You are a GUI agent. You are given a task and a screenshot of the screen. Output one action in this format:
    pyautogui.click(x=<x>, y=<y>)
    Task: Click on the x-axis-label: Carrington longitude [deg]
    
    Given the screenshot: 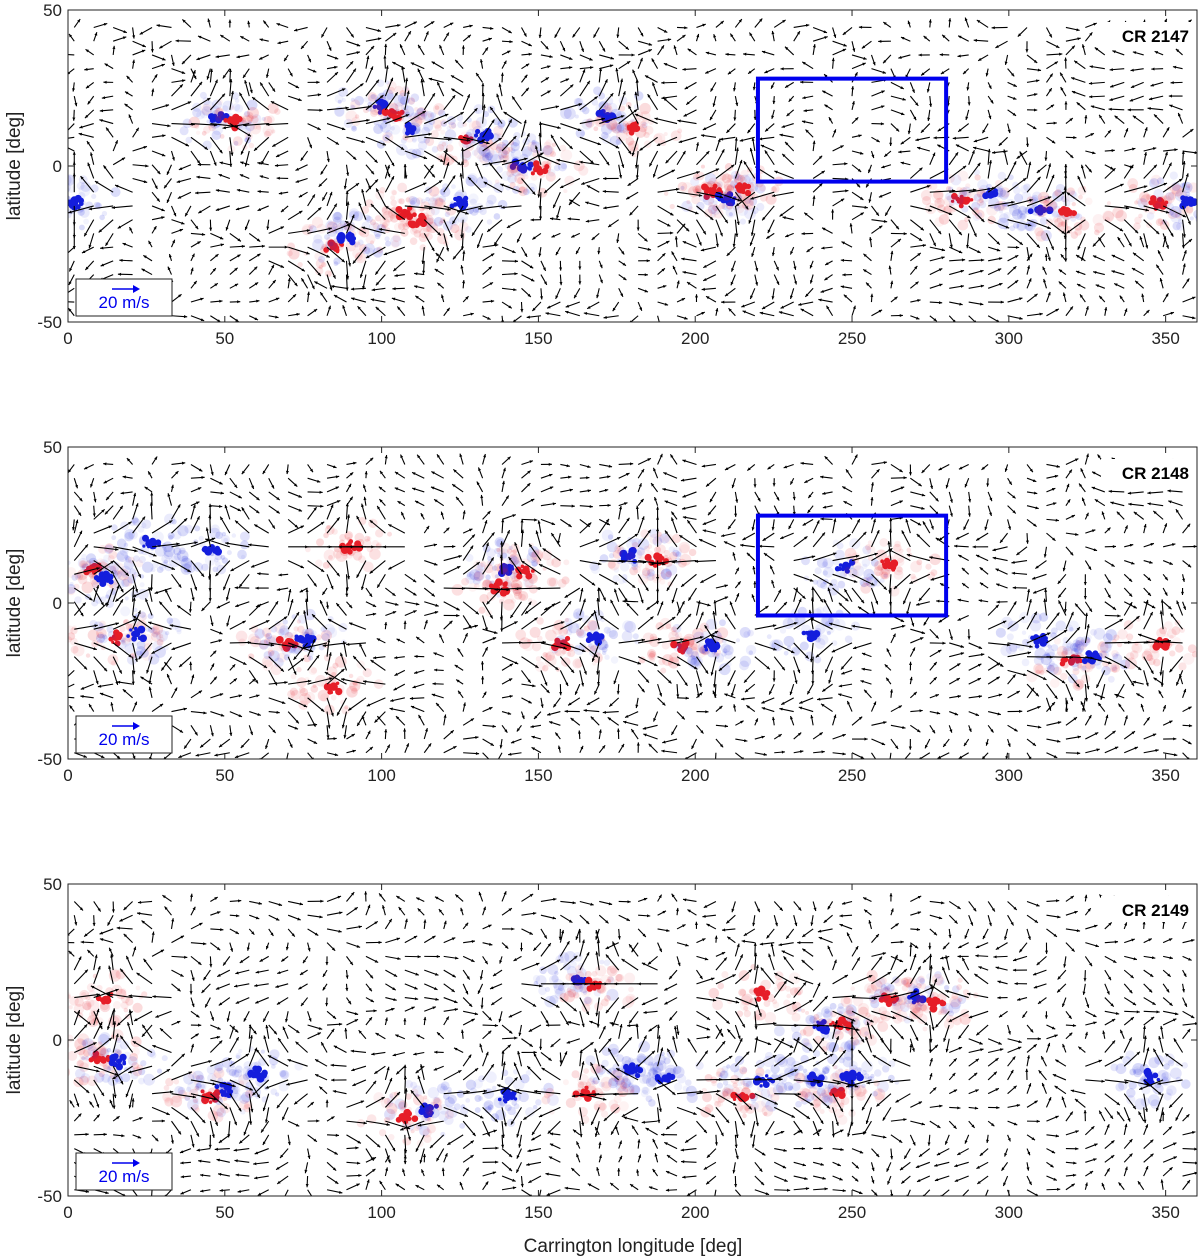 What is the action you would take?
    pyautogui.click(x=633, y=1246)
    